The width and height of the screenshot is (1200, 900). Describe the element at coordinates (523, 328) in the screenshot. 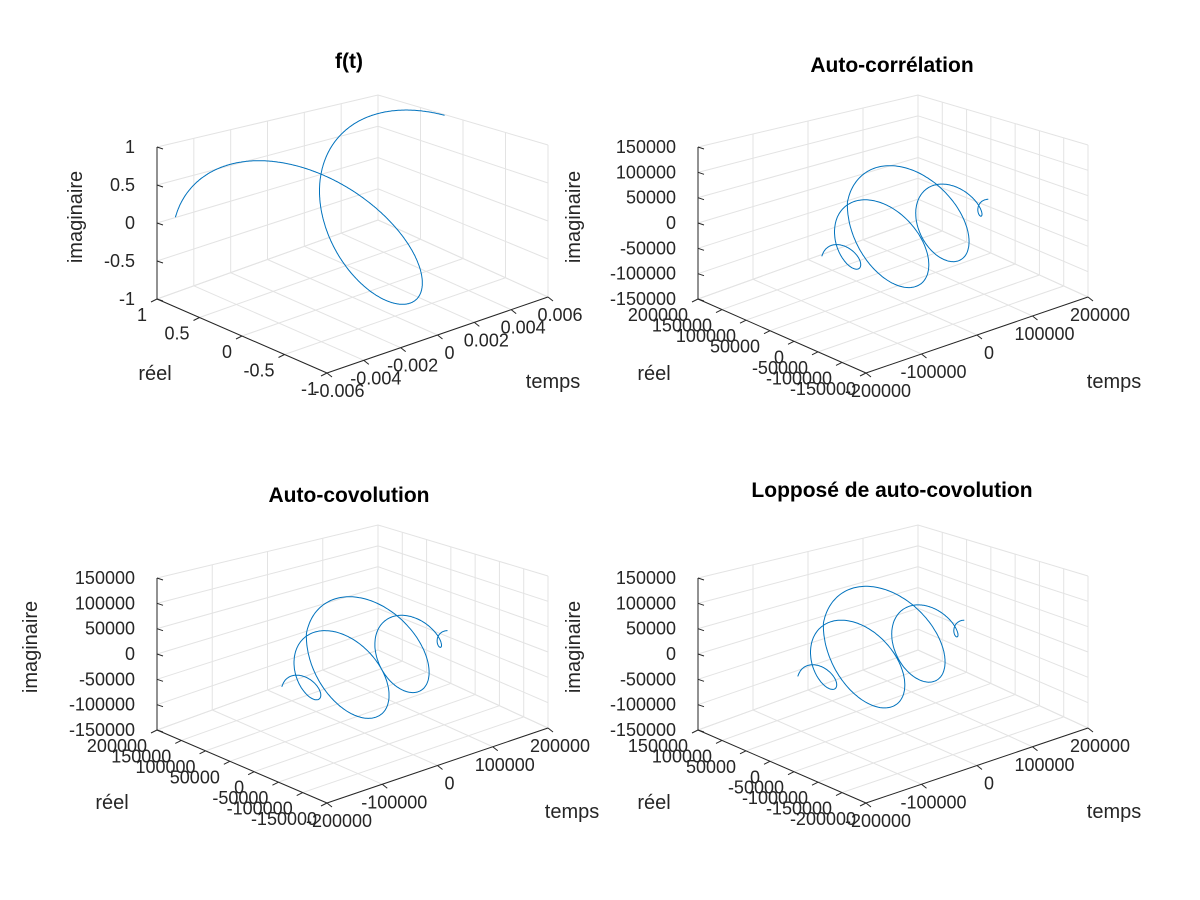

I see `x-tick-label: 0.004` at that location.